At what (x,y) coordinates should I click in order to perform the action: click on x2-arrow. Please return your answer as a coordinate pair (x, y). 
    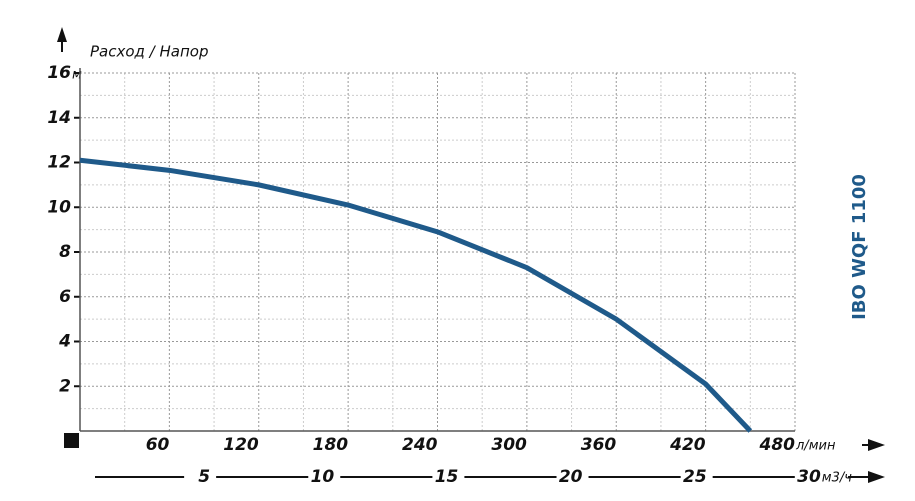
    Looking at the image, I should click on (876, 477).